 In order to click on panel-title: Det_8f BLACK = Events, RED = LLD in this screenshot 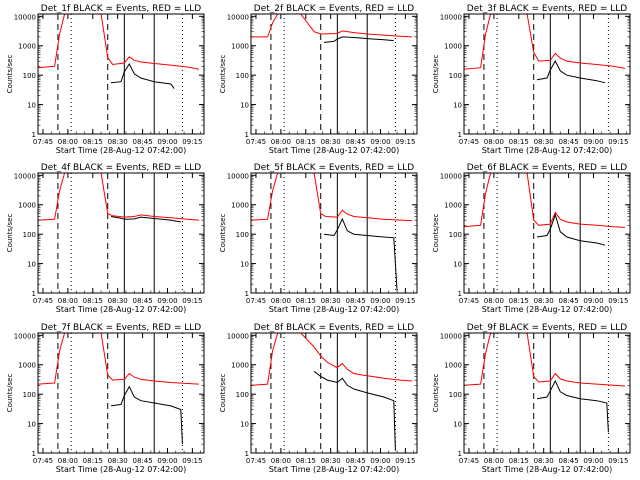, I will do `click(334, 328)`.